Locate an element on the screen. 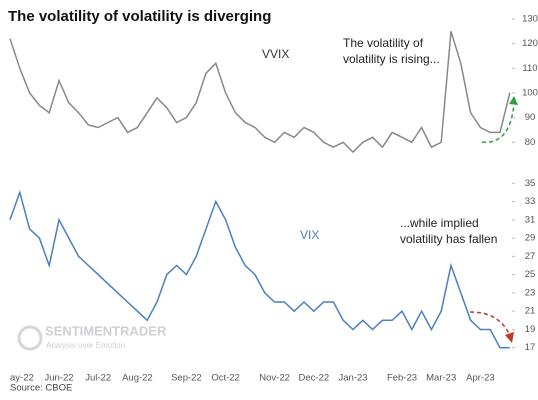  x-tick-label: Feb-23 is located at coordinates (402, 378).